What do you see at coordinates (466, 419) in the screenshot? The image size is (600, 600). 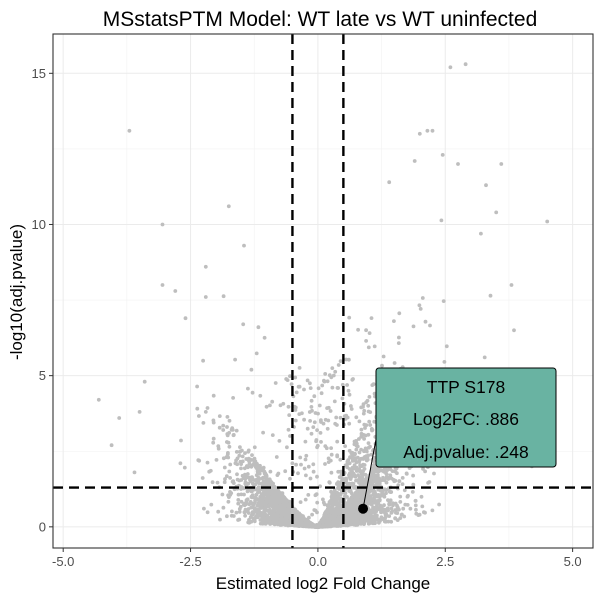 I see `annotation-line-2: Log2FC: .886` at bounding box center [466, 419].